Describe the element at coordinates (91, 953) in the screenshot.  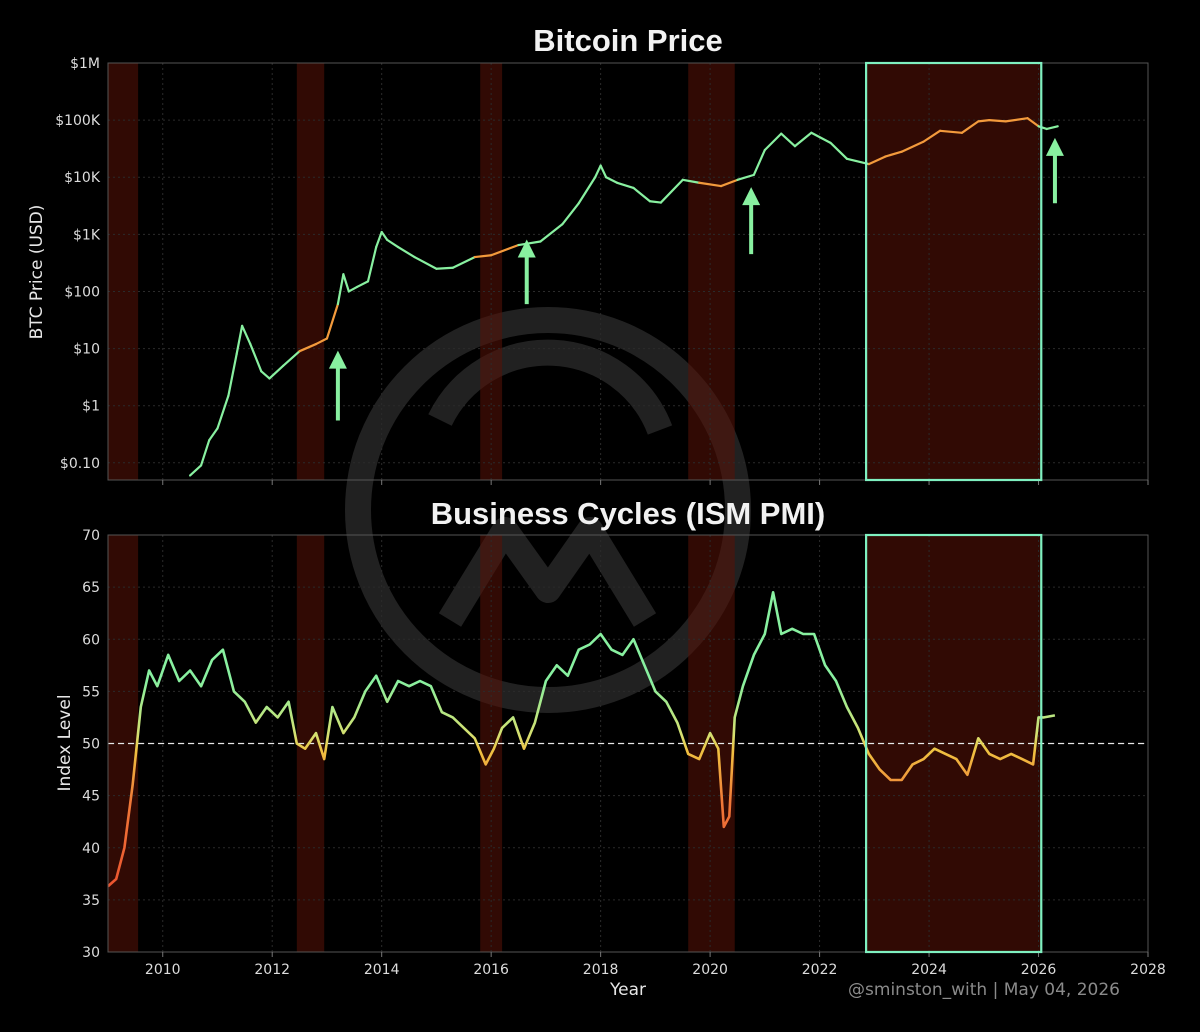
I see `pmi-y-tick-label: 30` at that location.